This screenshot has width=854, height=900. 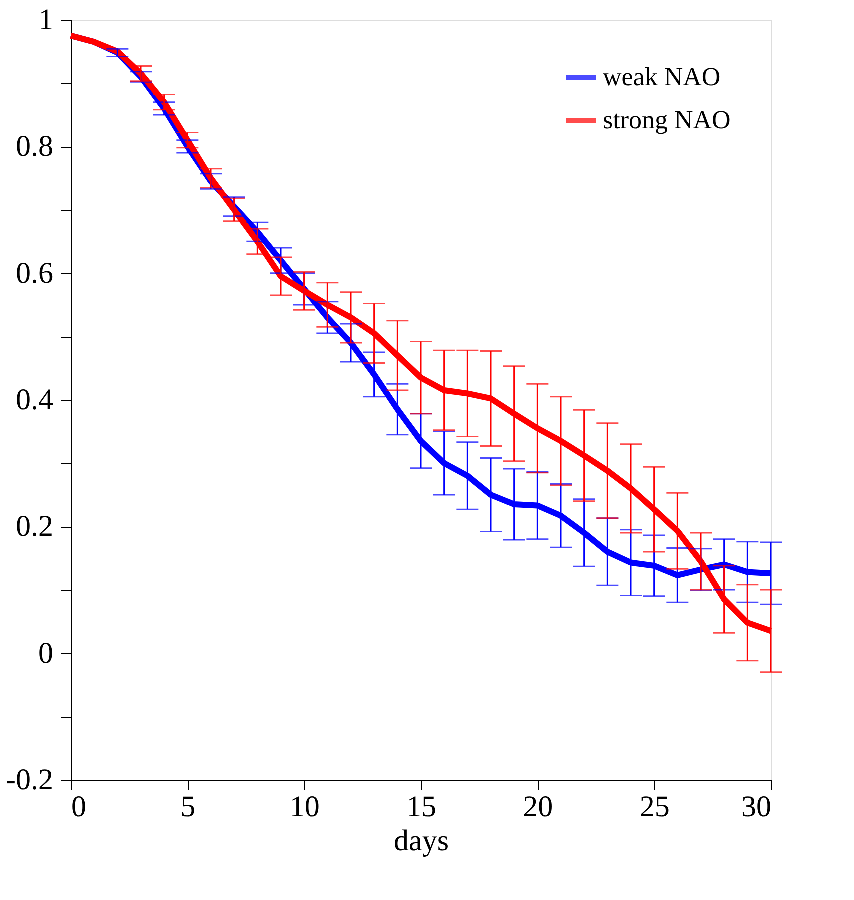 What do you see at coordinates (757, 807) in the screenshot?
I see `x-tick-label: 30` at bounding box center [757, 807].